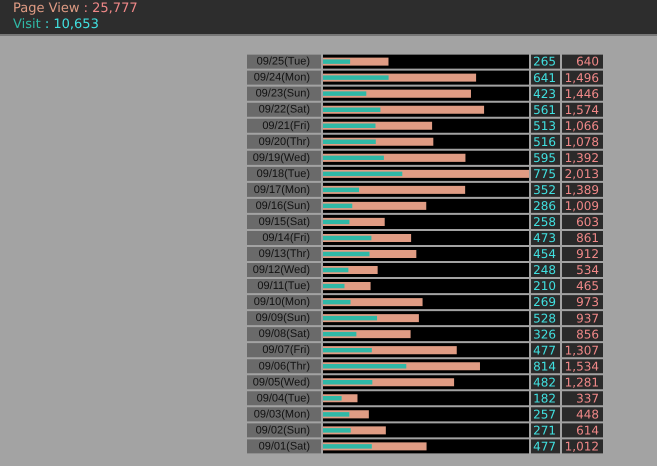 The height and width of the screenshot is (466, 657). I want to click on data-label: 912, so click(587, 254).